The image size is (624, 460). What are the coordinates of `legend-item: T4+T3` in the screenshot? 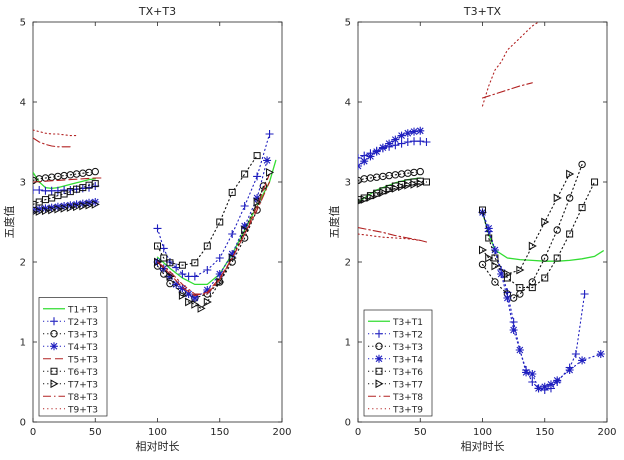 It's located at (70, 347).